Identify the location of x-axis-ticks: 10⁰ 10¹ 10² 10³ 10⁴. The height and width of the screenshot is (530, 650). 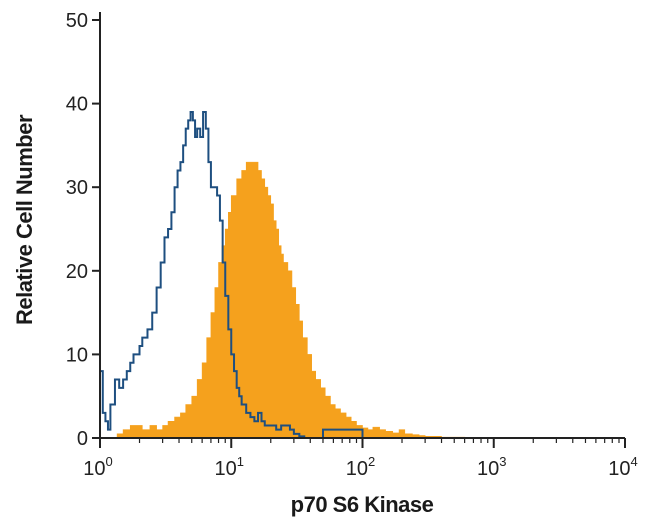
(360, 459).